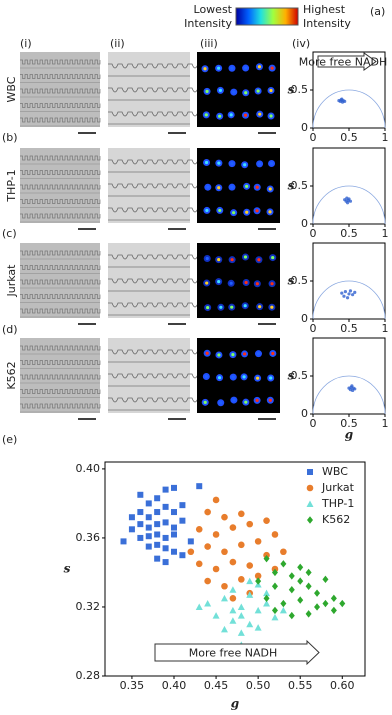 The height and width of the screenshot is (715, 392). What do you see at coordinates (304, 318) in the screenshot?
I see `y-tick-label: 0` at bounding box center [304, 318].